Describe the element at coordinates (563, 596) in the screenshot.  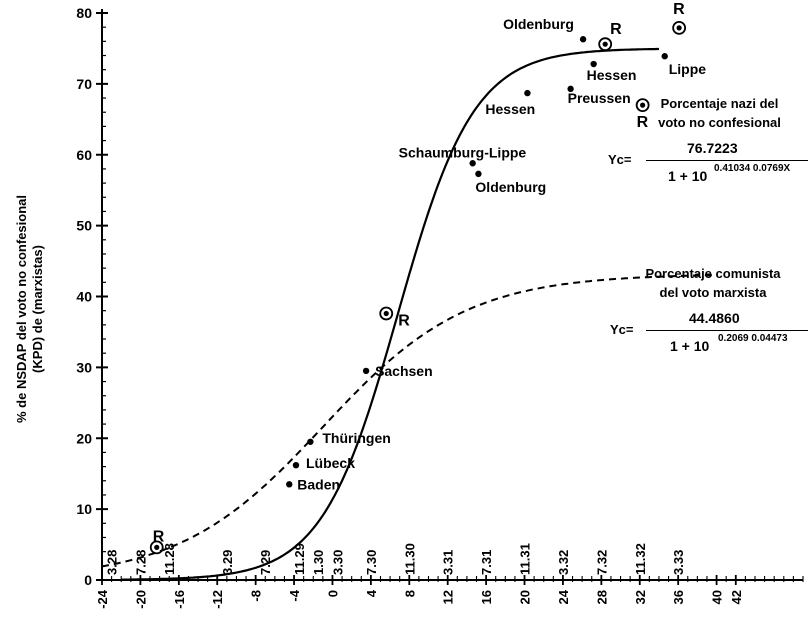
I see `x-tick-label: 24` at that location.